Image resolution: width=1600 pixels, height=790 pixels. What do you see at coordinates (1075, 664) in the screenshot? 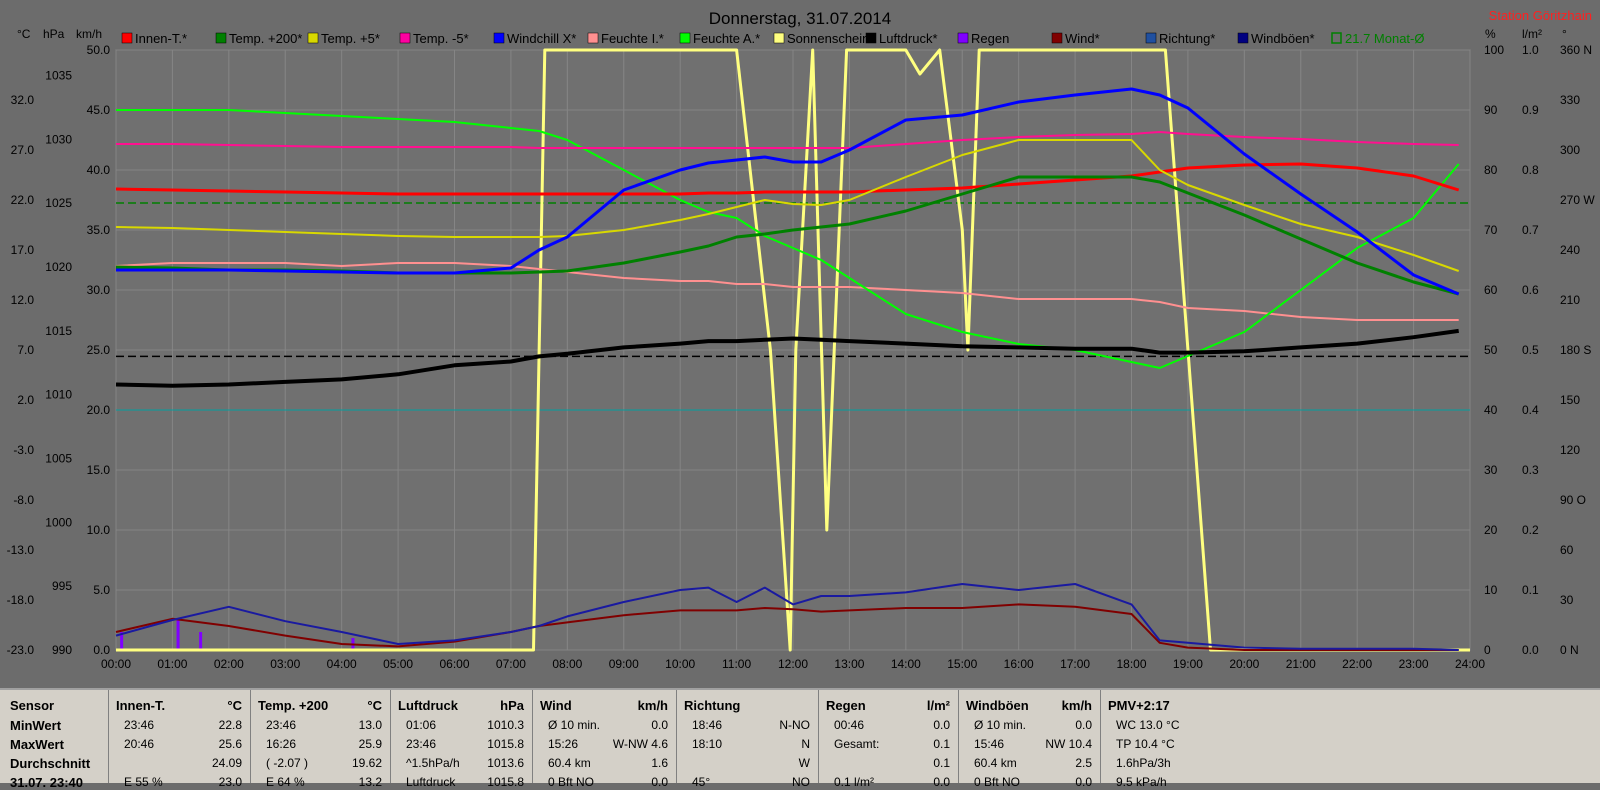
I see `x-tick-label: 17:00` at bounding box center [1075, 664].